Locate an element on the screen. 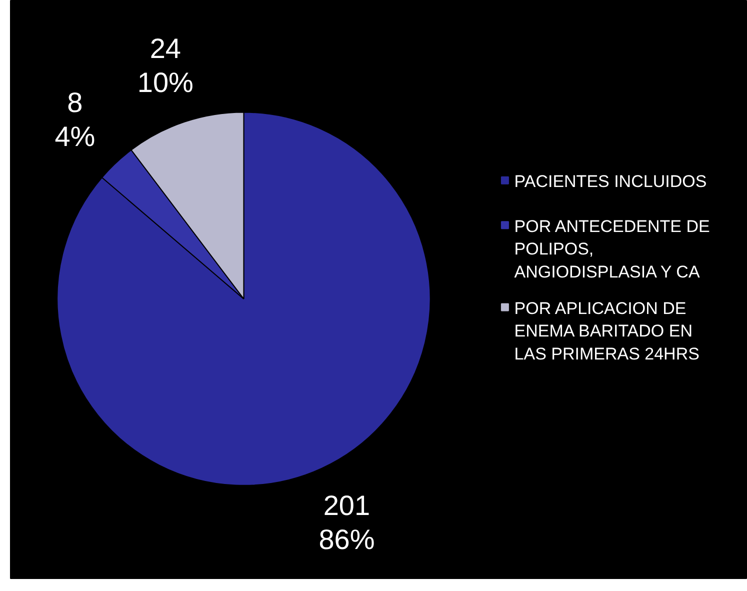  data-label: 8 4% is located at coordinates (75, 119).